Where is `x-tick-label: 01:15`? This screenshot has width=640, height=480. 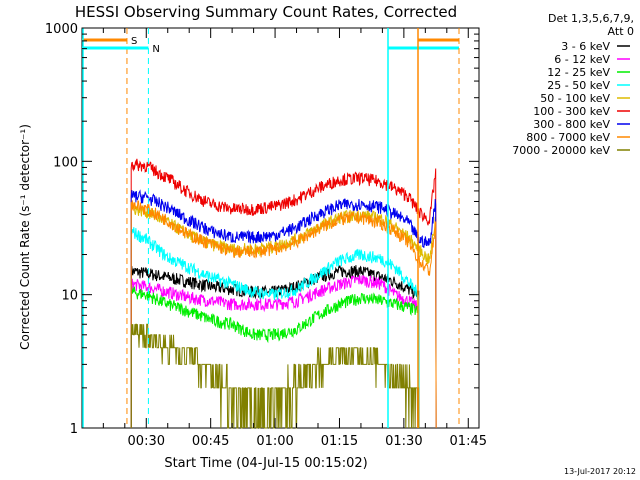 x-tick-label: 01:15 is located at coordinates (339, 441).